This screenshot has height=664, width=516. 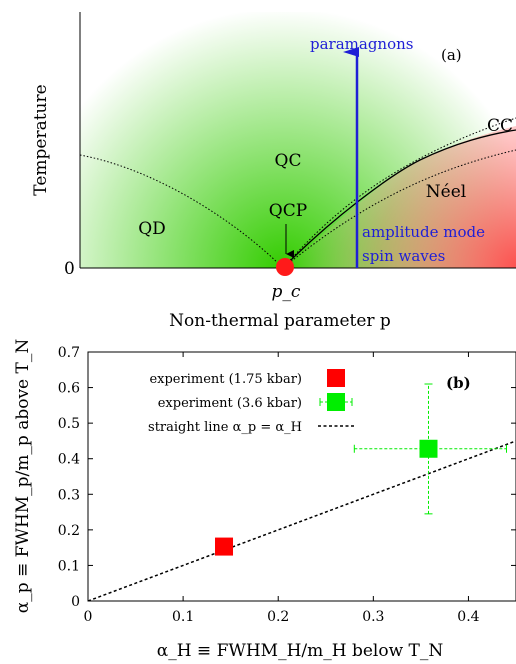 What do you see at coordinates (286, 292) in the screenshot?
I see `pc-label: p_c` at bounding box center [286, 292].